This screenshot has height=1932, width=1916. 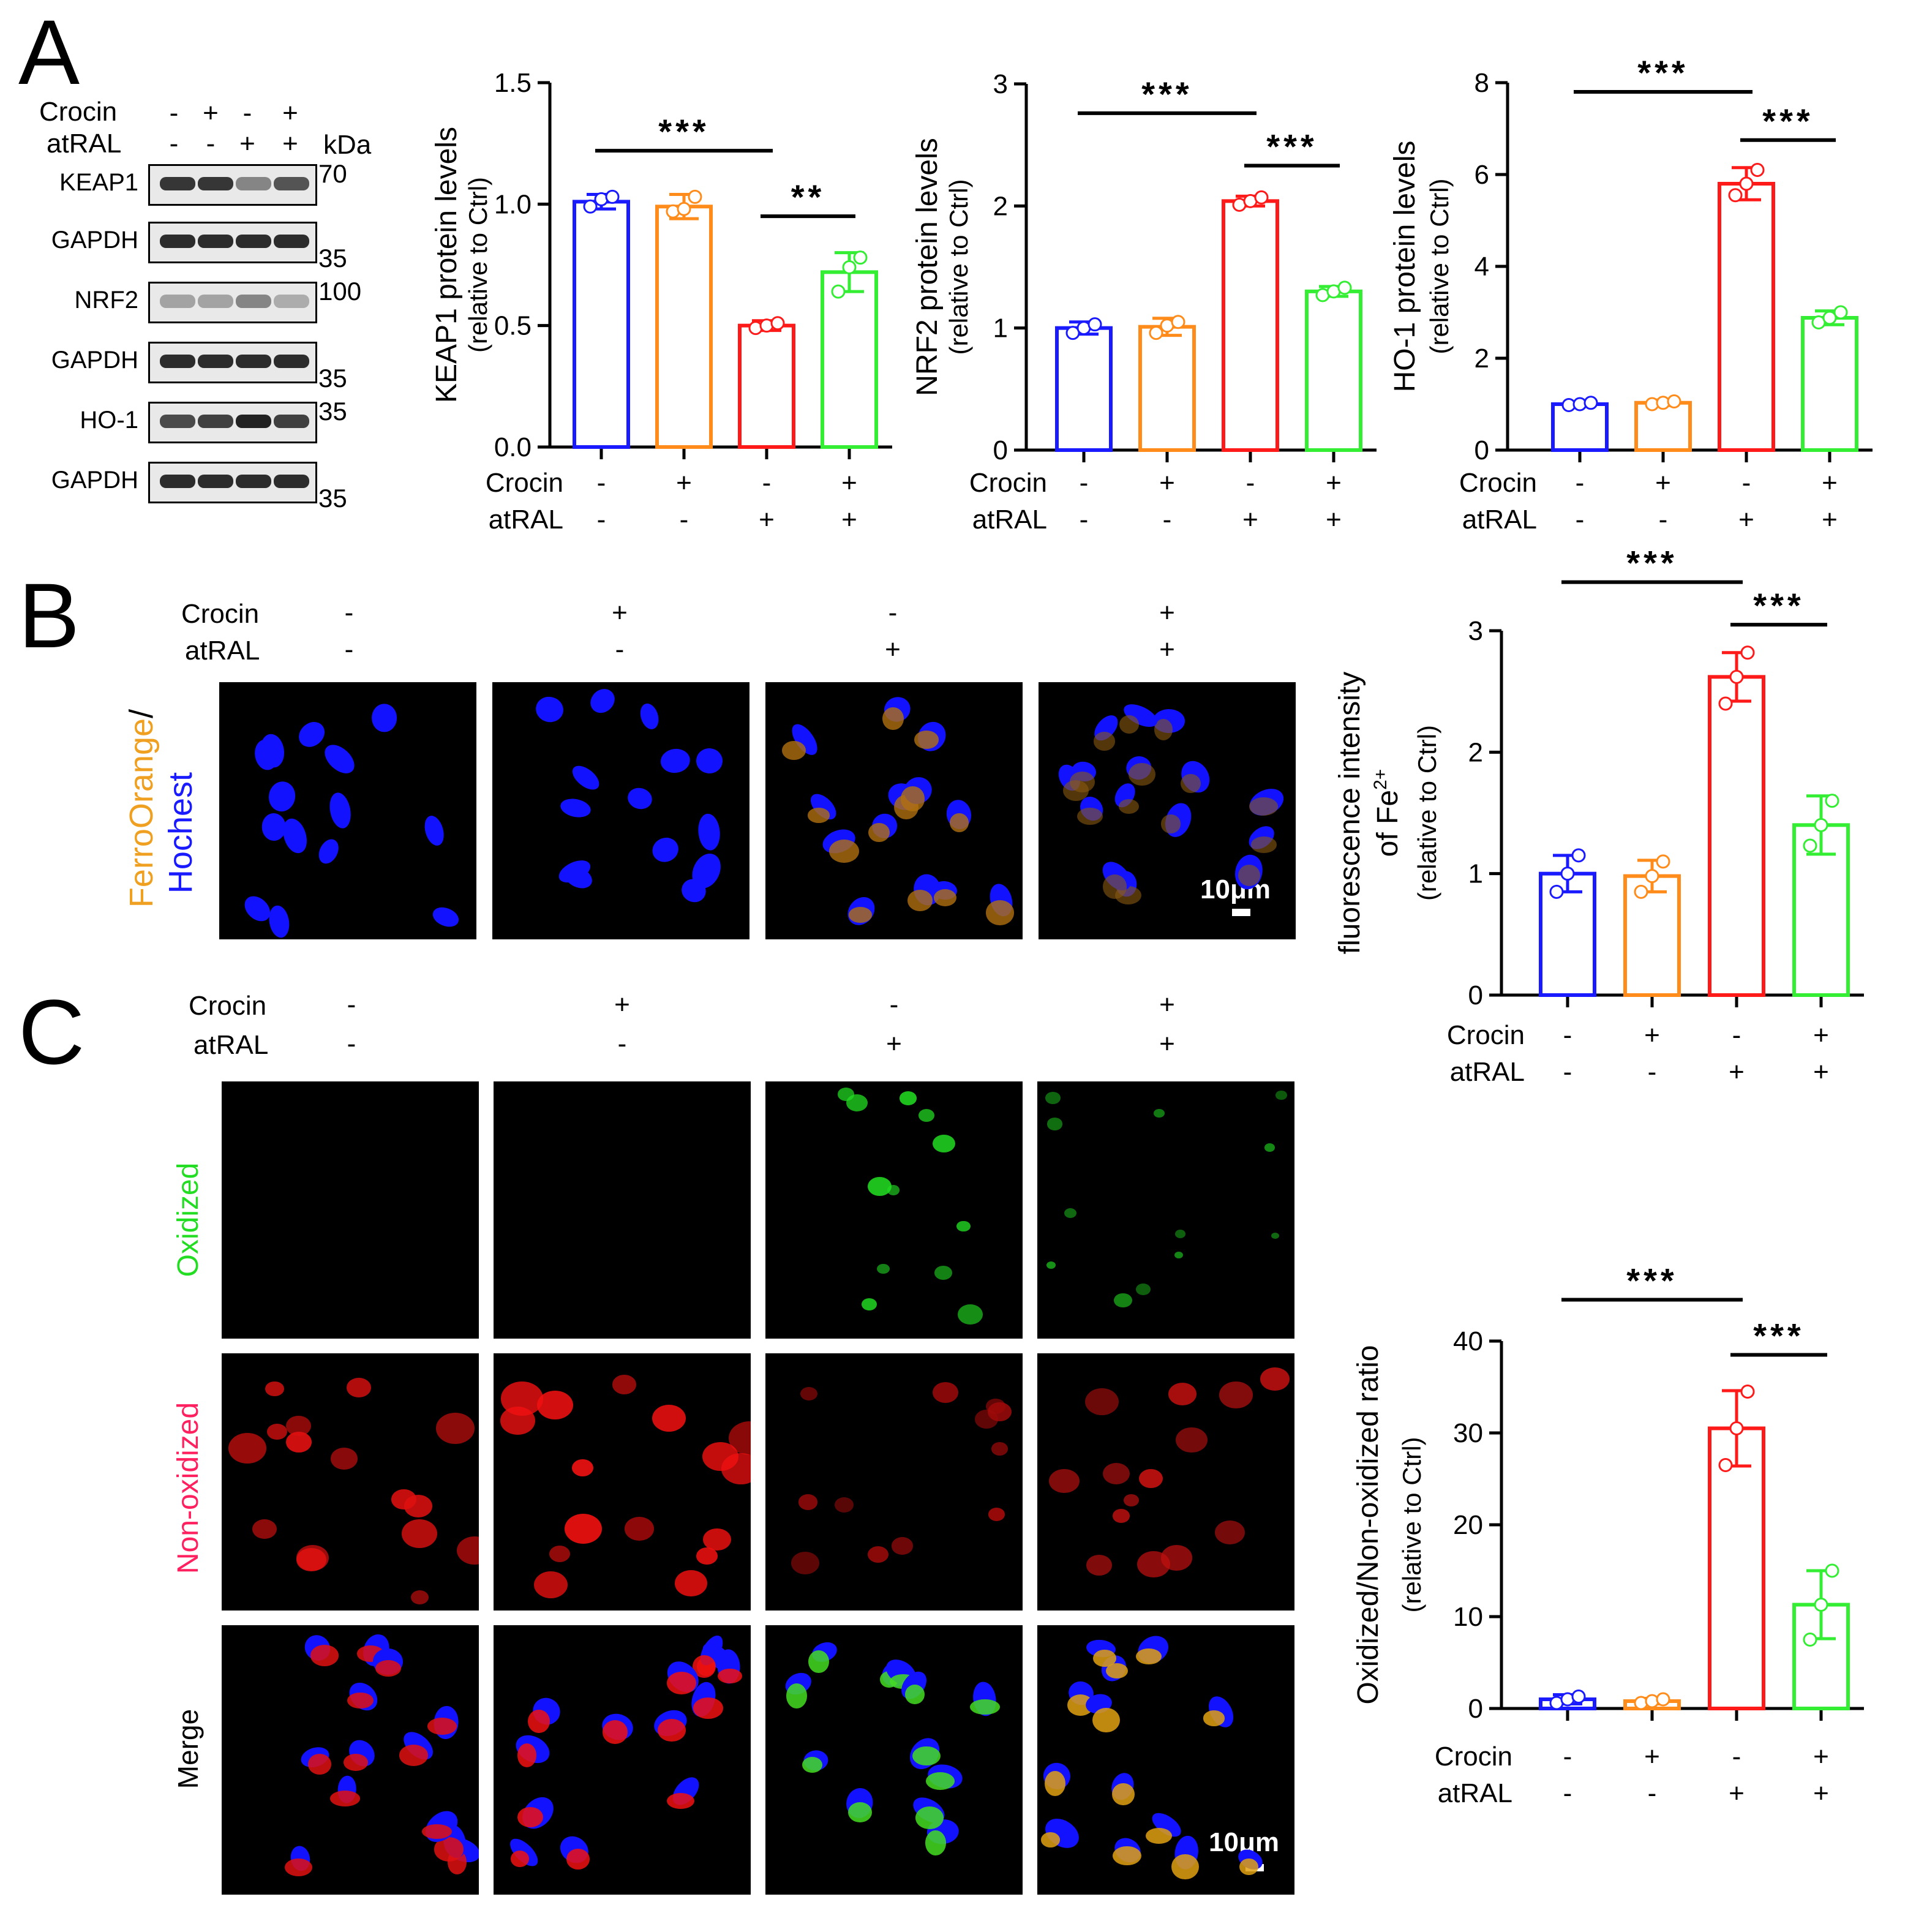 What do you see at coordinates (52, 1031) in the screenshot?
I see `panel-letter-c: C` at bounding box center [52, 1031].